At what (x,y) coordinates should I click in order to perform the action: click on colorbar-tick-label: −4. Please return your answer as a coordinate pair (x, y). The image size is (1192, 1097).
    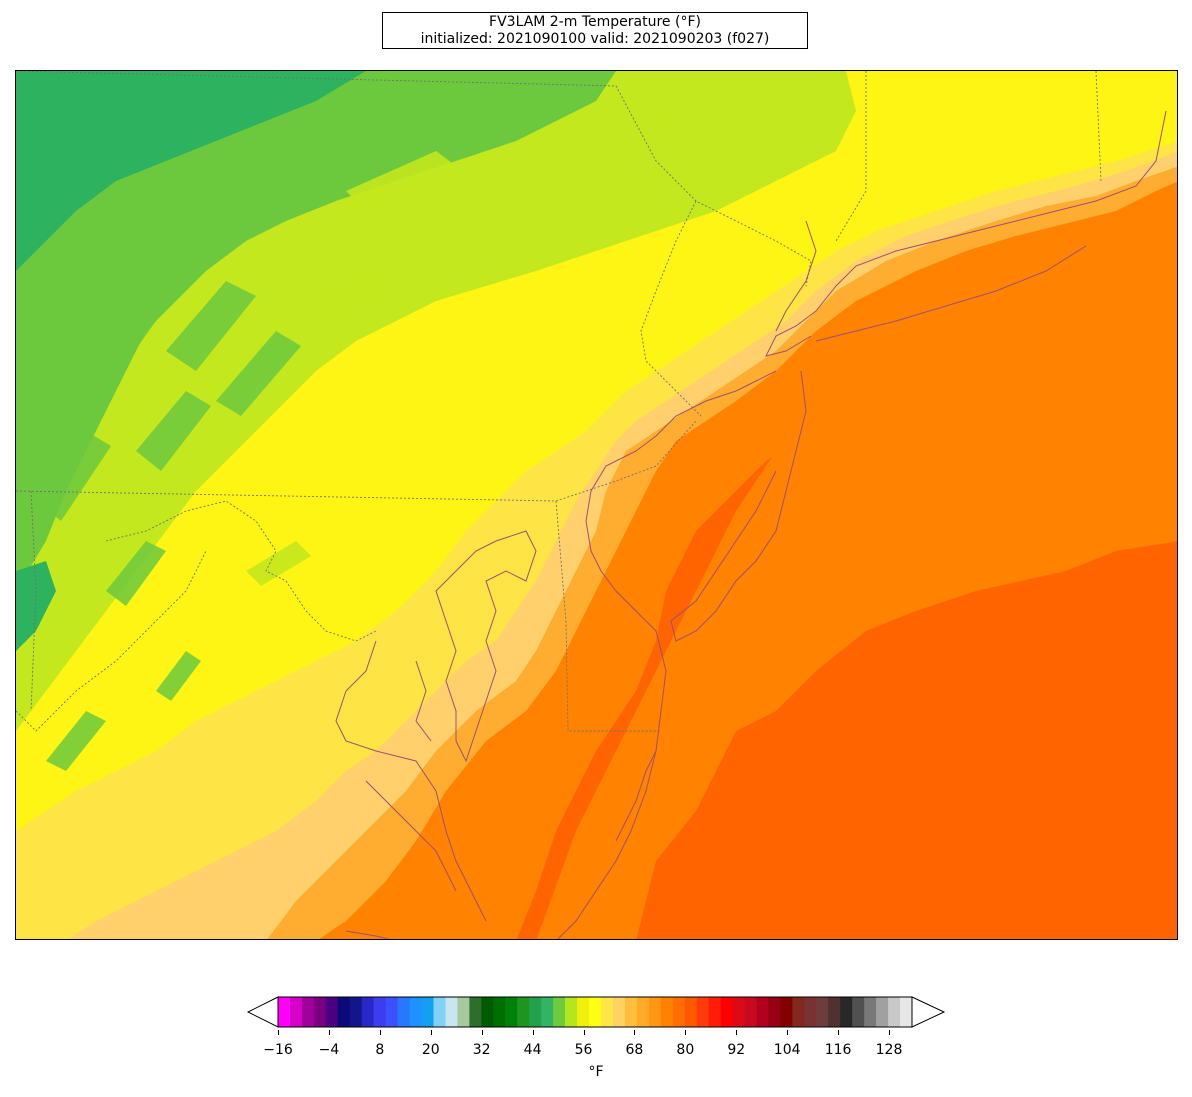
    Looking at the image, I should click on (329, 1050).